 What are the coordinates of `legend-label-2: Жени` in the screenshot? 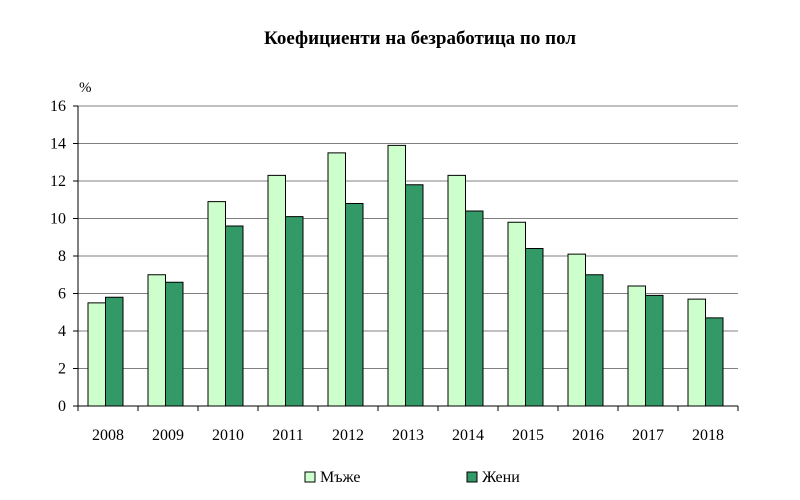 It's located at (501, 477).